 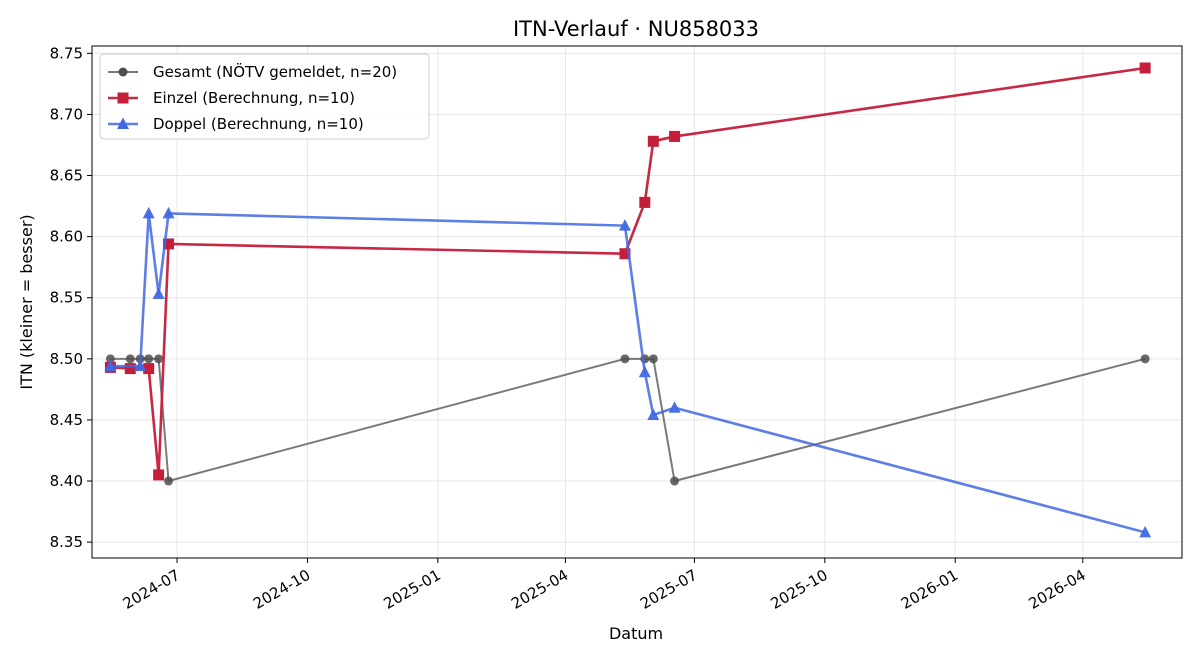 I want to click on y-tick-label: 8.50, so click(x=66, y=359).